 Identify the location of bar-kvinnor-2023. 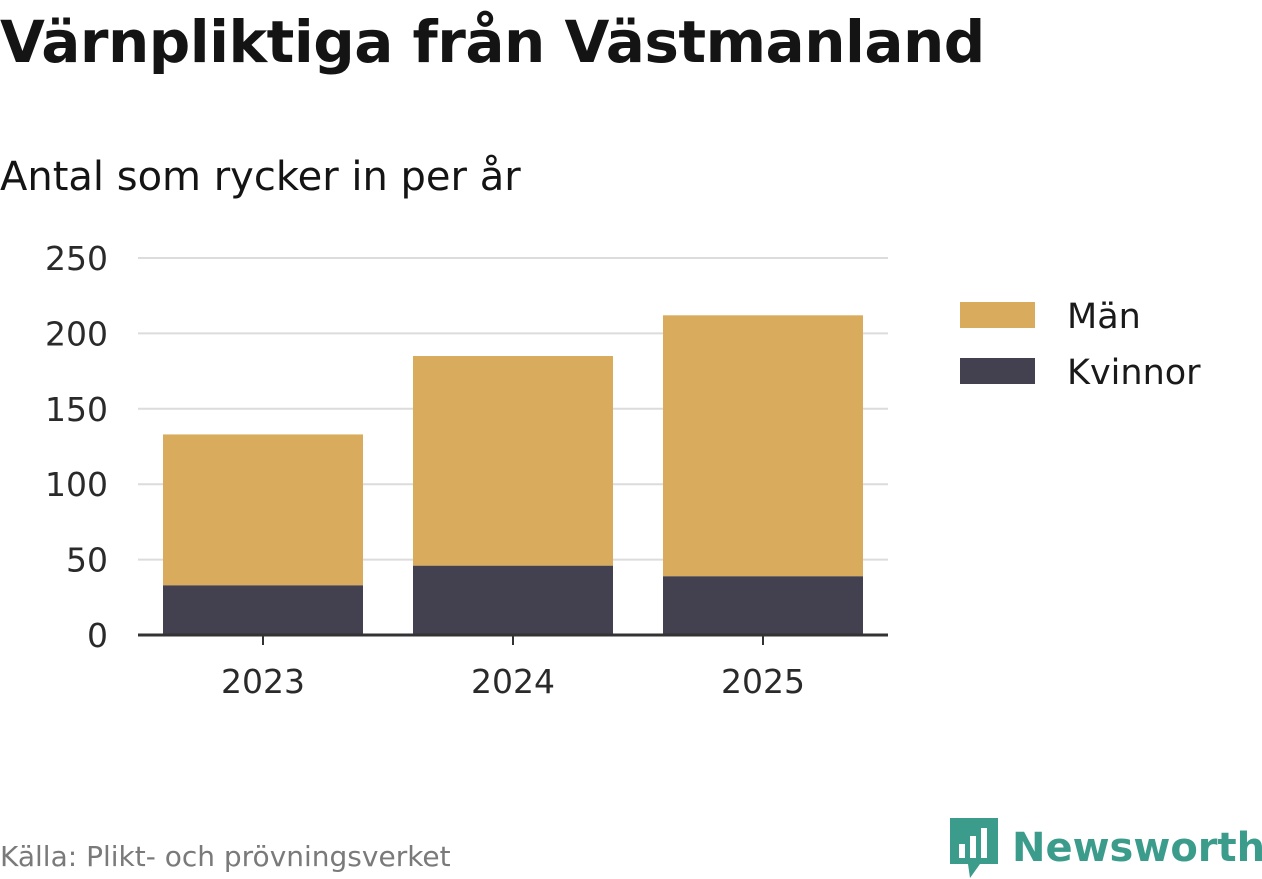
(263, 610).